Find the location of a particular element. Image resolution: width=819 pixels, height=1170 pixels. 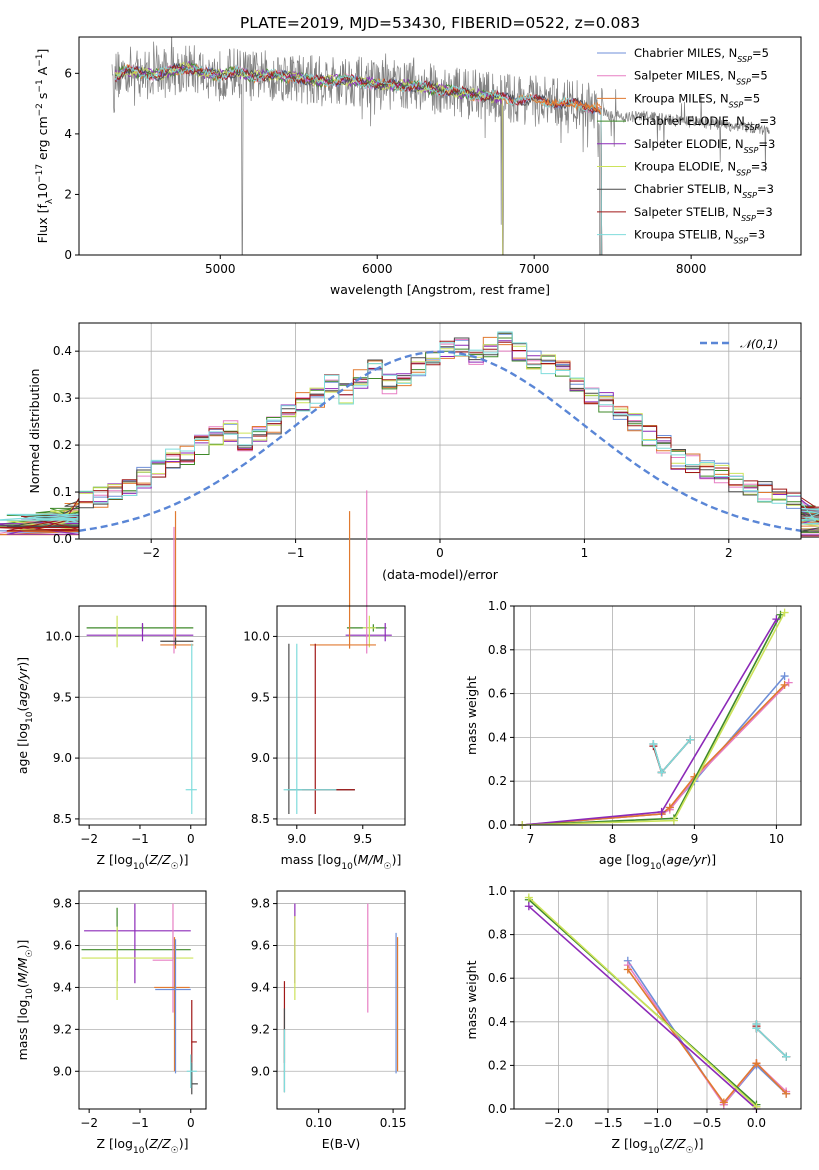

legend-entry: Salpeter STELIB, NSSP=3 is located at coordinates (703, 214).